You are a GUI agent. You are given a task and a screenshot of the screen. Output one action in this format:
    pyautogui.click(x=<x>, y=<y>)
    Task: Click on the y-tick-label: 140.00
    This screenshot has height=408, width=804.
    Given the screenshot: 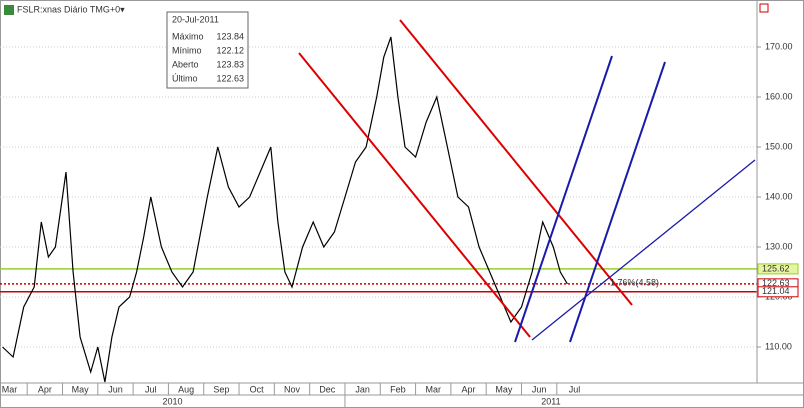 What is the action you would take?
    pyautogui.click(x=779, y=196)
    